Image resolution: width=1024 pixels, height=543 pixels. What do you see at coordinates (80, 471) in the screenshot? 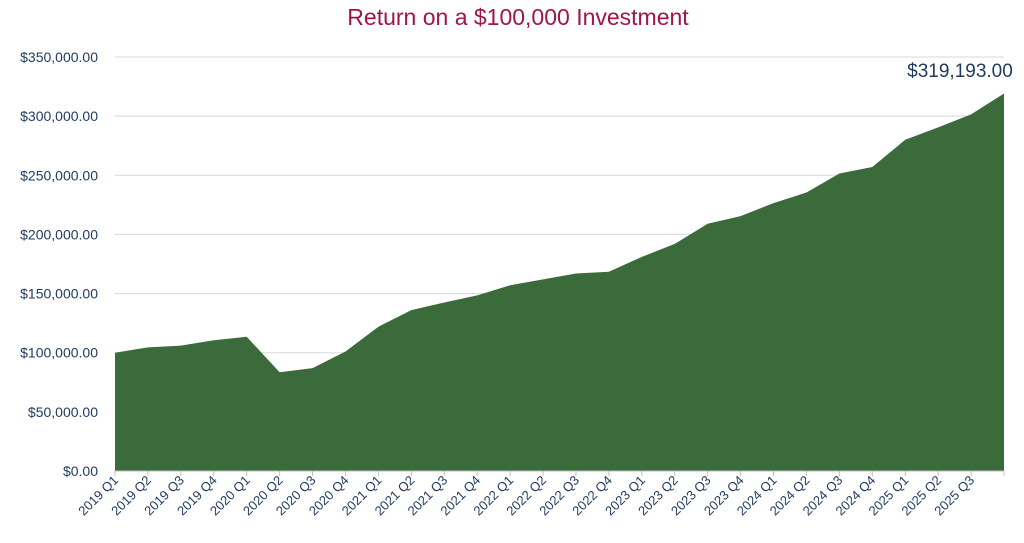
I see `y-tick-label: $0.00` at bounding box center [80, 471].